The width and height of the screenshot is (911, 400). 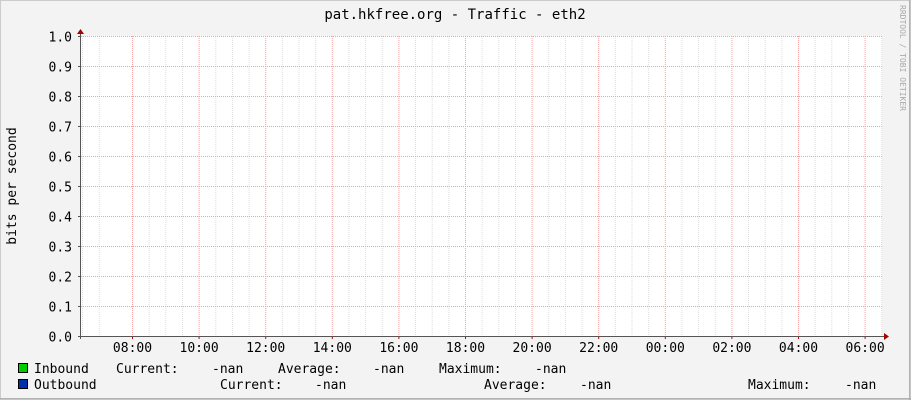 I want to click on y-tick-label: 0.5, so click(x=60, y=188).